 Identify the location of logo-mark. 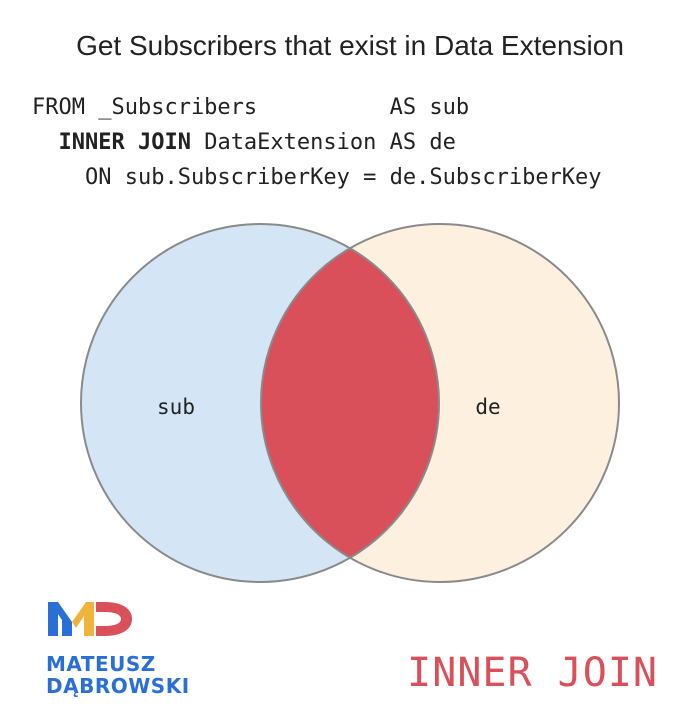
(90, 619).